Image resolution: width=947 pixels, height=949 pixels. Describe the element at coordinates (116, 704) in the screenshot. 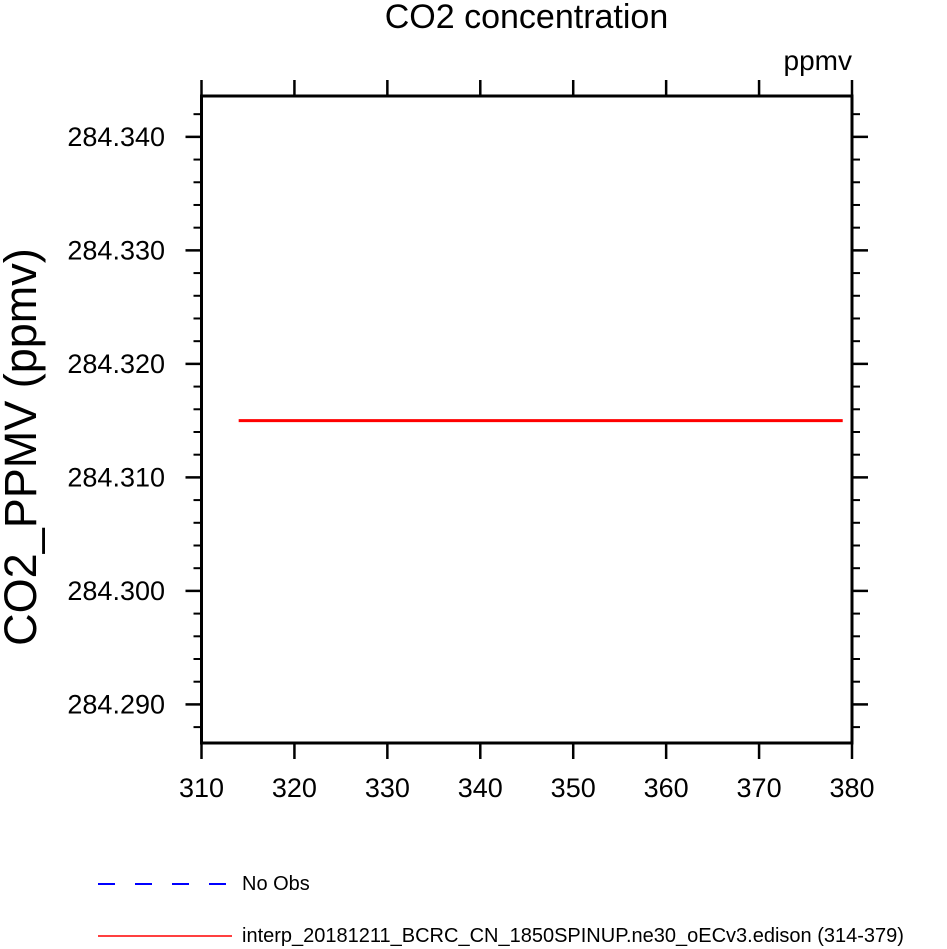

I see `y-tick-label: 284.290` at that location.